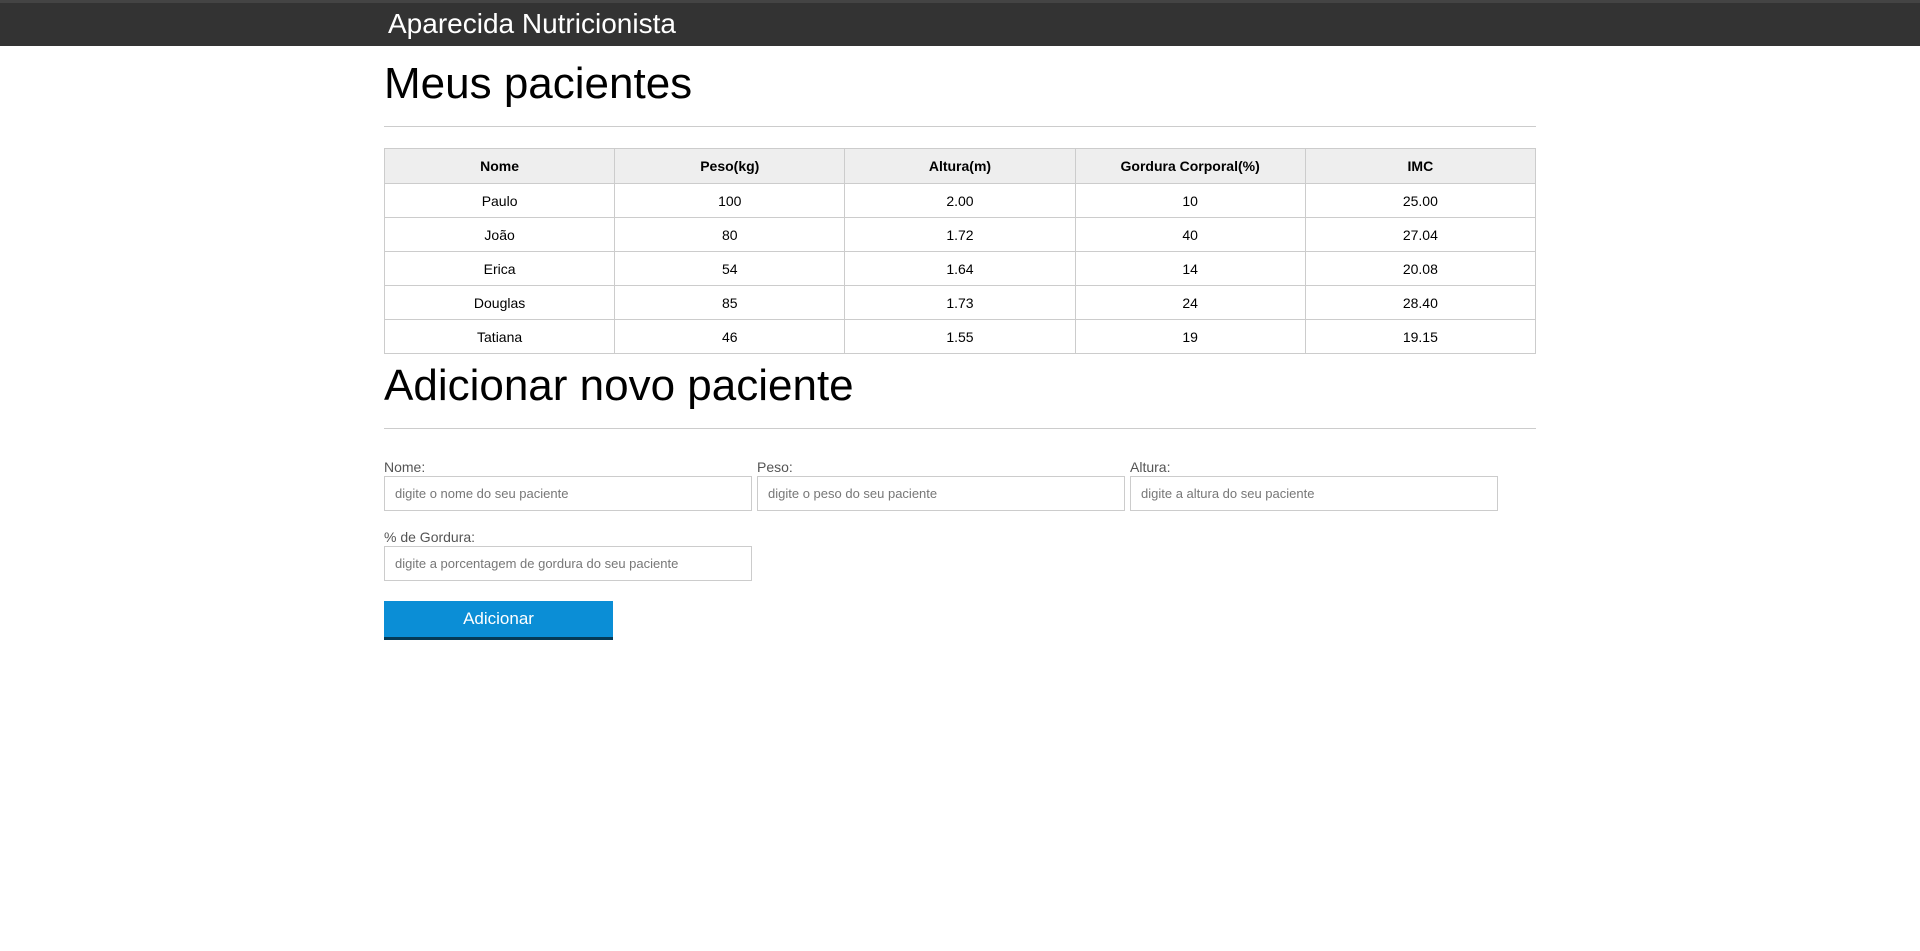  I want to click on table-cell: 2.00, so click(960, 200).